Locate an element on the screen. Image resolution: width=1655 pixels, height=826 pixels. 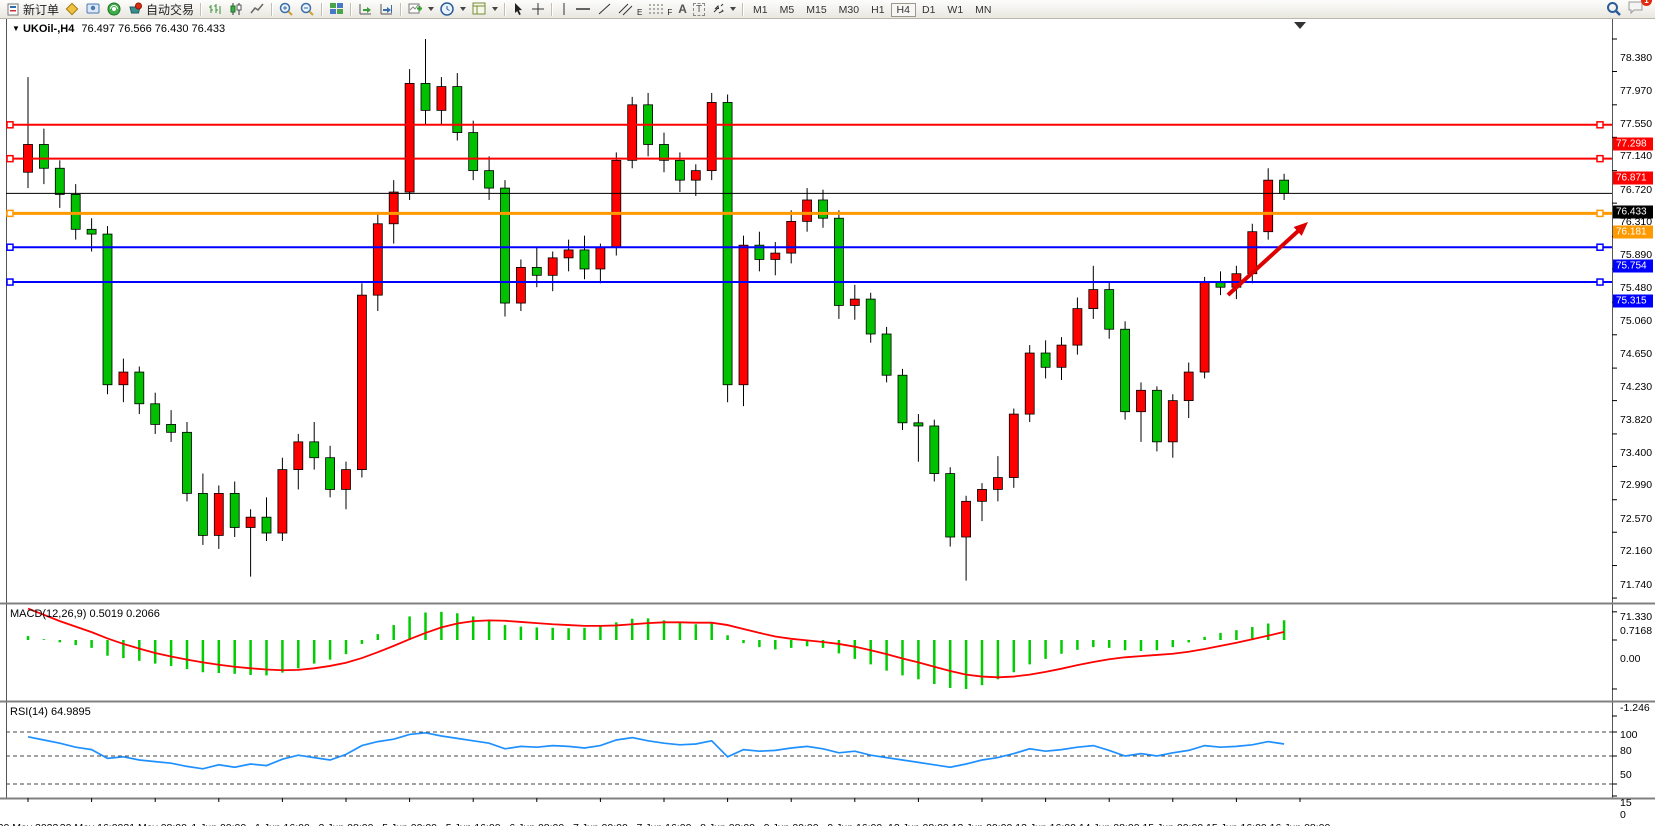
auto-scroll-icon is located at coordinates (365, 9).